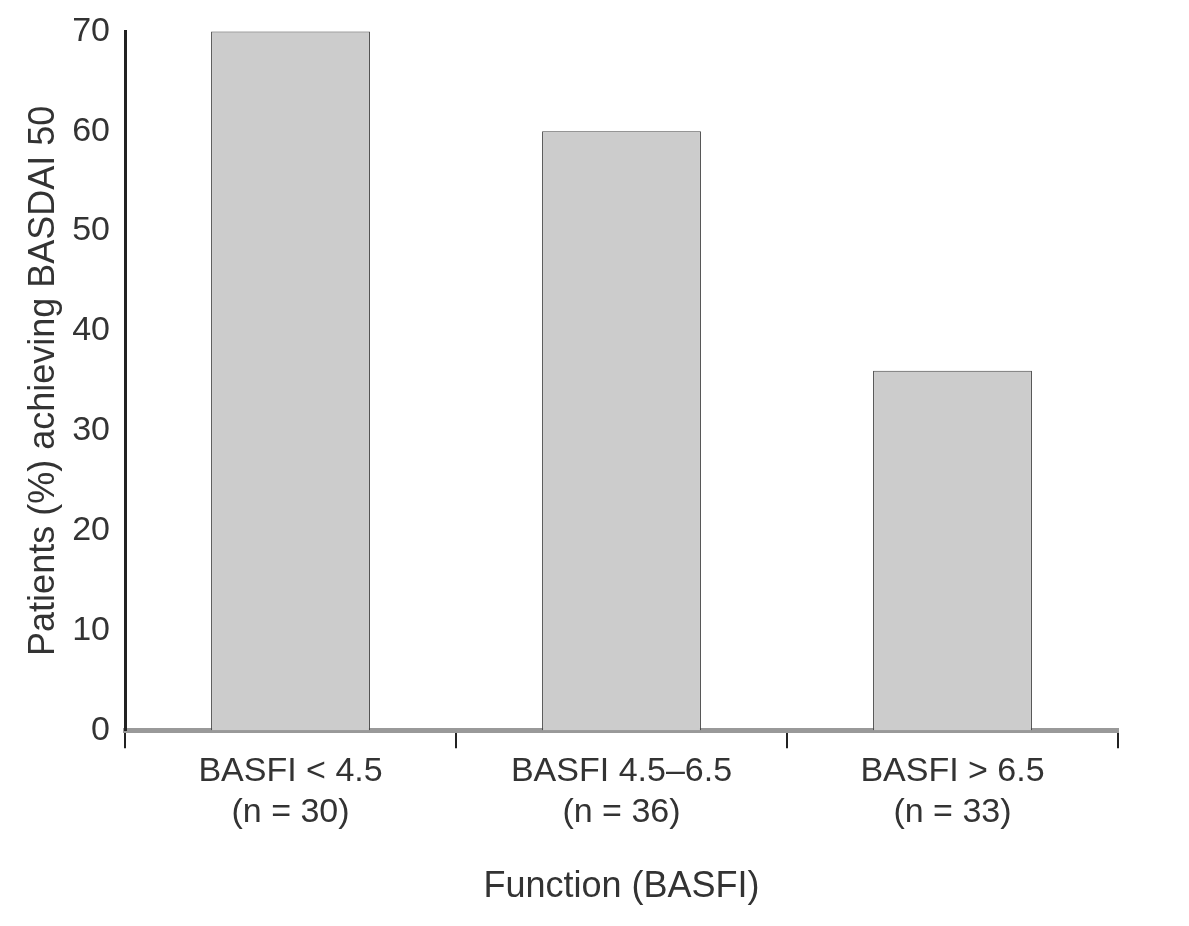 The height and width of the screenshot is (926, 1189). What do you see at coordinates (91, 428) in the screenshot?
I see `y-tick-label: 30` at bounding box center [91, 428].